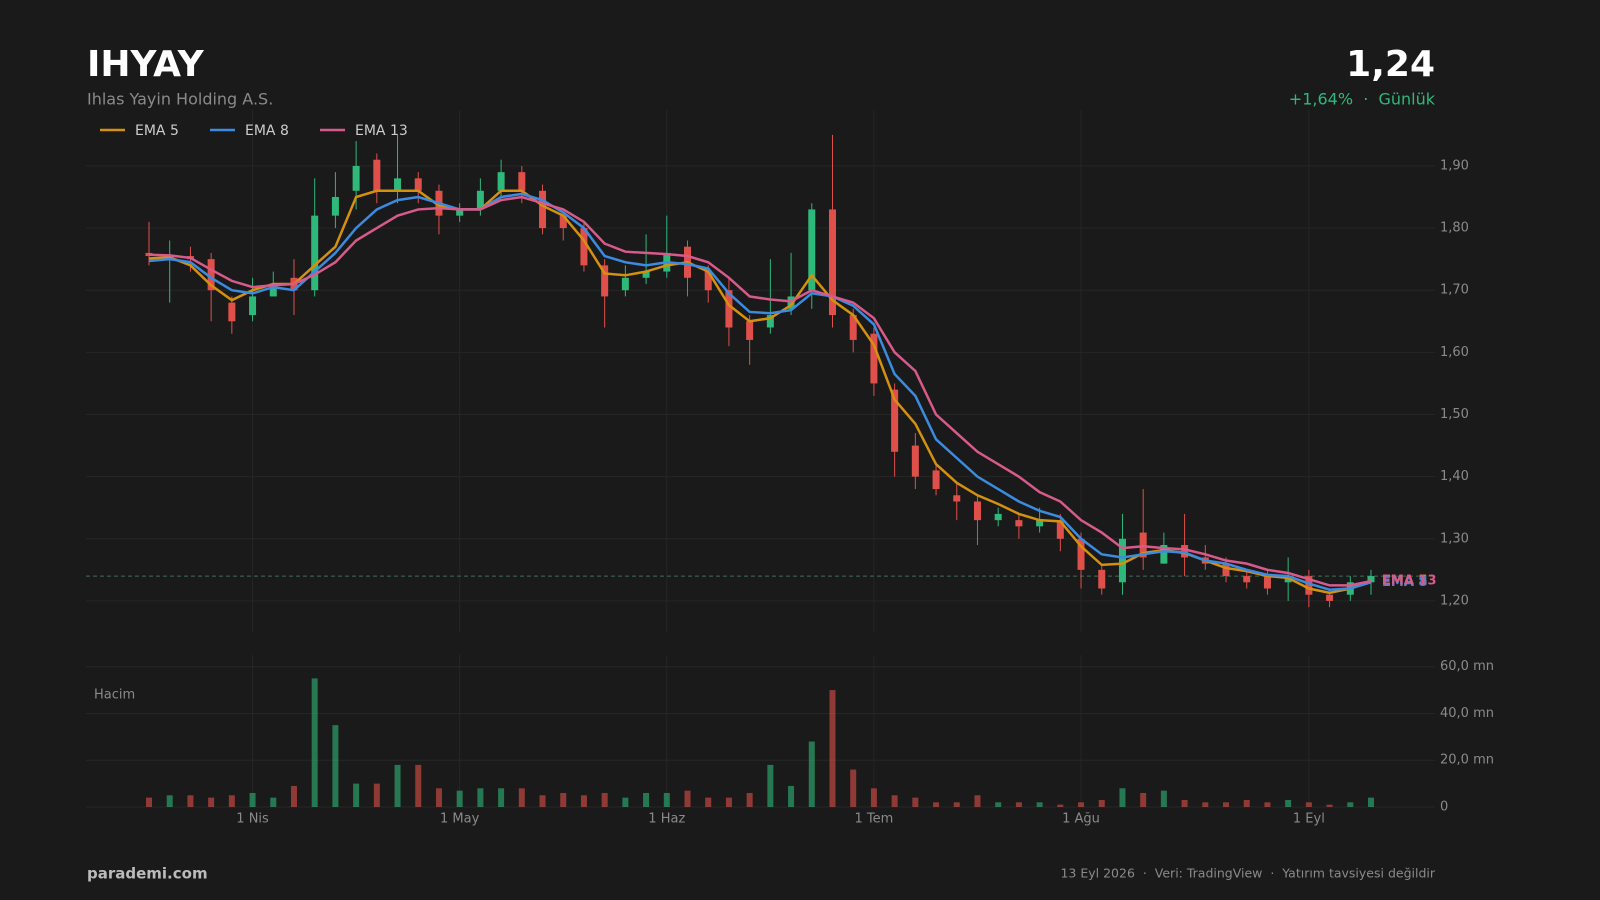  Describe the element at coordinates (1362, 99) in the screenshot. I see `change: +1,64% · Günlük` at that location.